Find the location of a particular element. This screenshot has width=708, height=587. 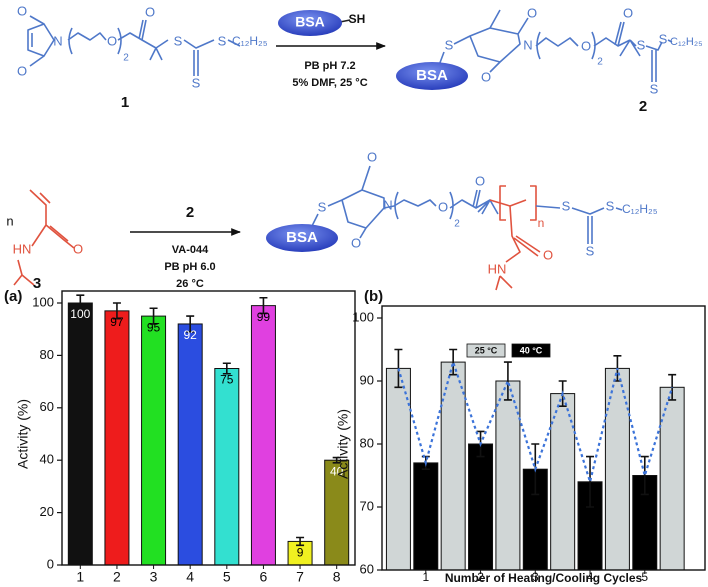

y-tick-label: 70 is located at coordinates (367, 505).